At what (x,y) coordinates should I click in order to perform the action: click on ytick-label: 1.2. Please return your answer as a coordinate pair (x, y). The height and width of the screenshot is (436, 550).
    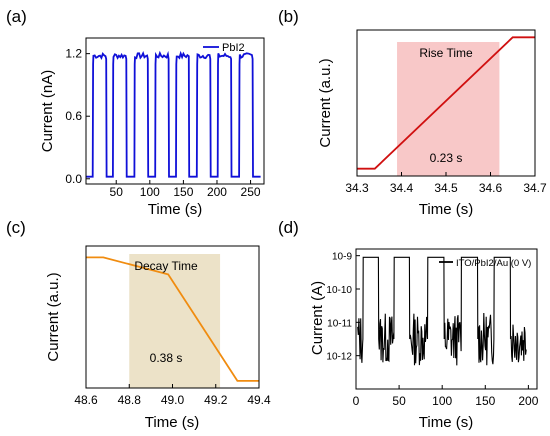
    Looking at the image, I should click on (73, 54).